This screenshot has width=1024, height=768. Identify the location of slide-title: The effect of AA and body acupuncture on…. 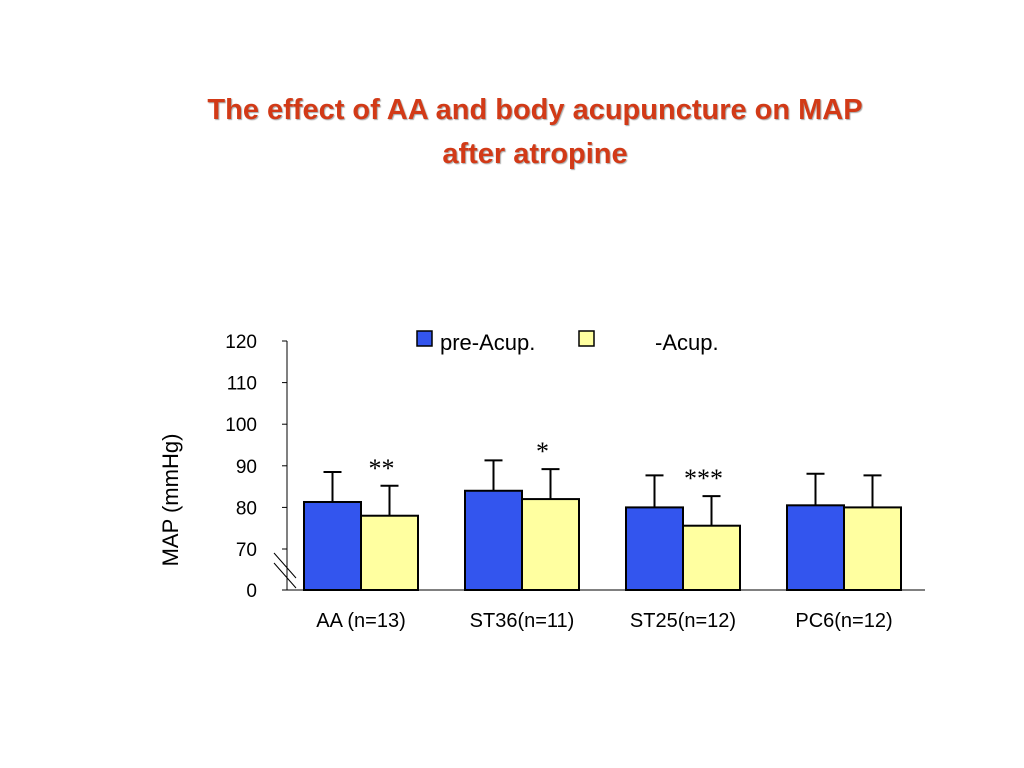
(535, 132).